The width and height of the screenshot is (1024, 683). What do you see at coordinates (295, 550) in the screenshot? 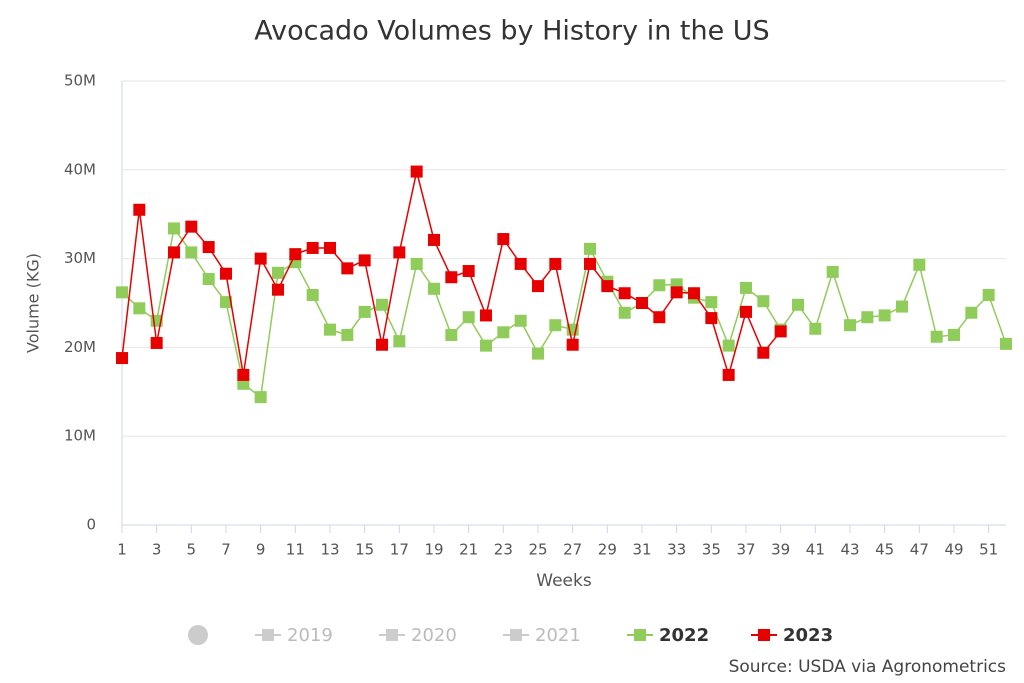
I see `x-tick-label: 11` at bounding box center [295, 550].